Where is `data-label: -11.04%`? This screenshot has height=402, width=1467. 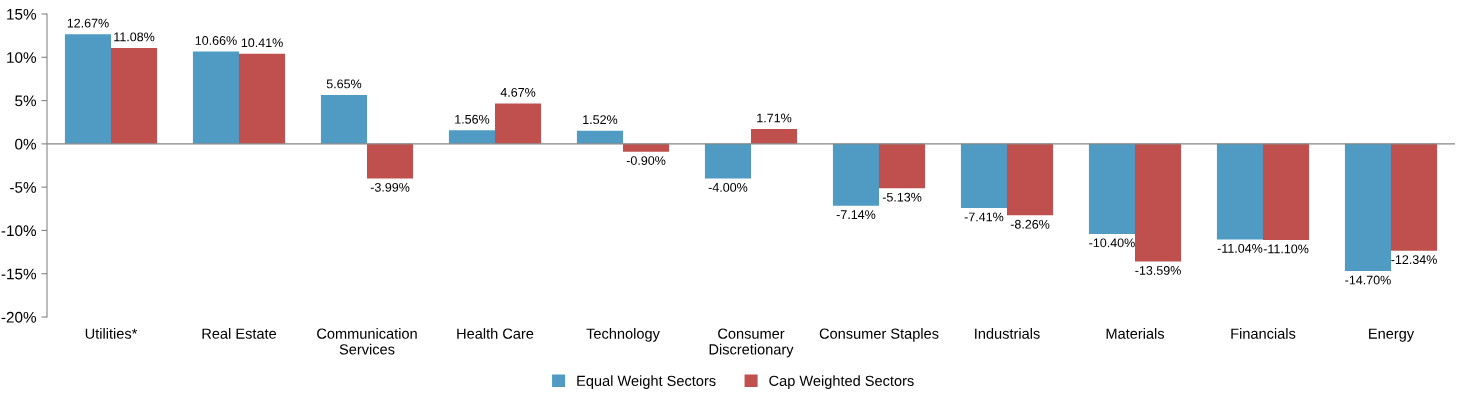
data-label: -11.04% is located at coordinates (1240, 248).